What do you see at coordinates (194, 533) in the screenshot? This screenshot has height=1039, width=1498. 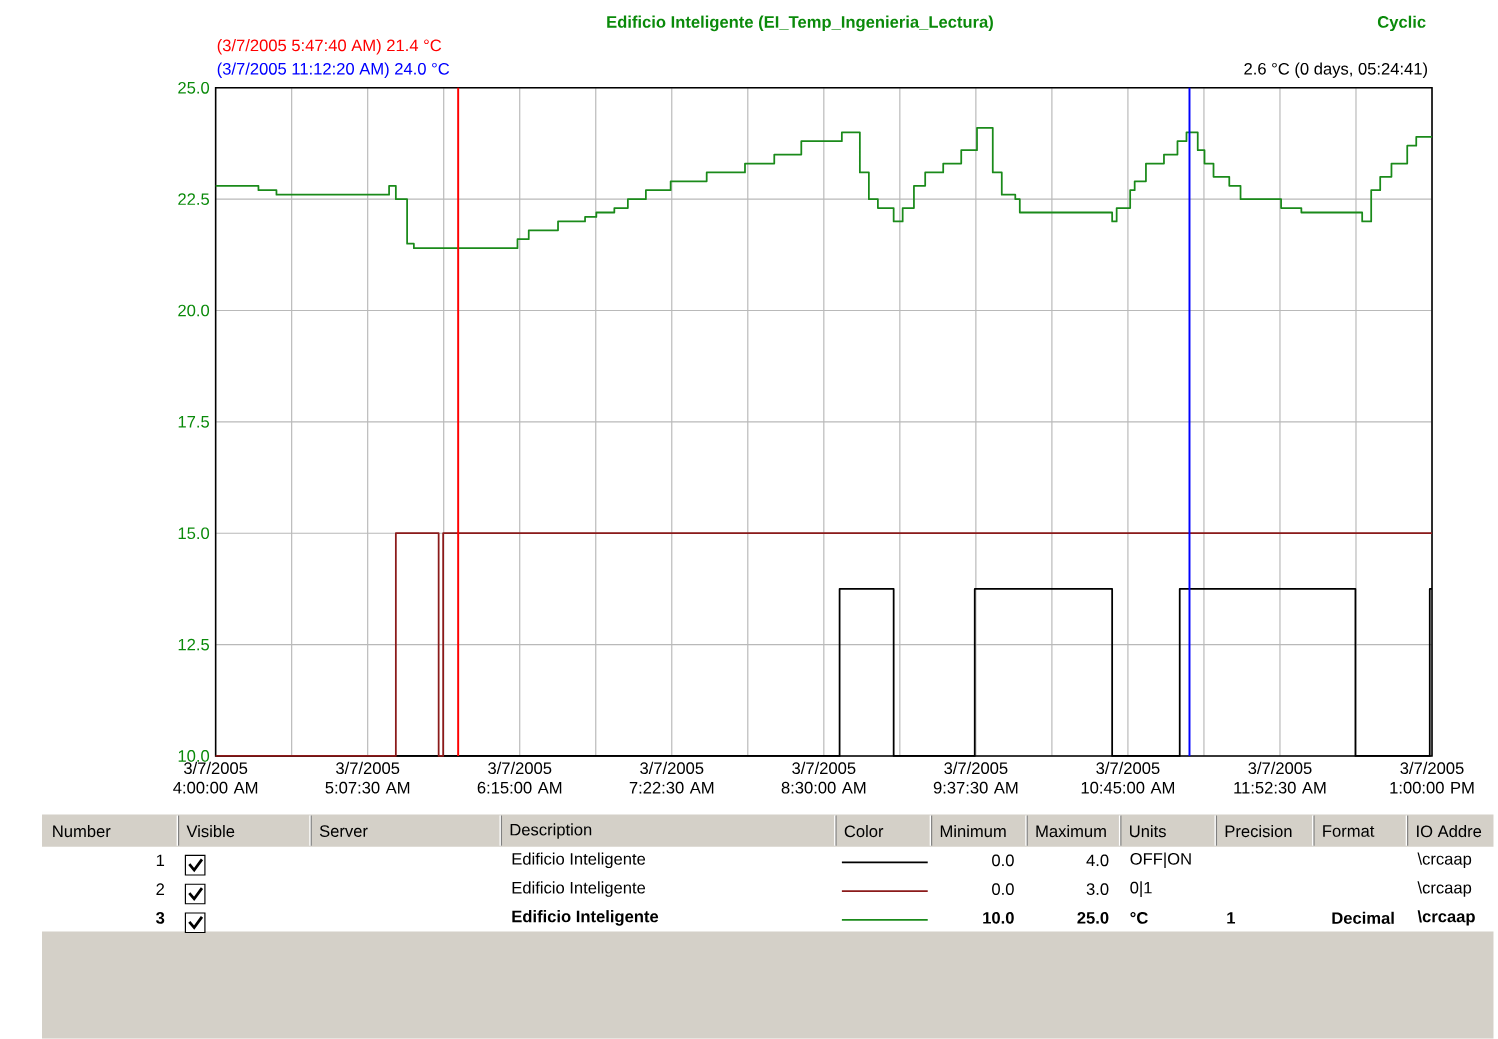 I see `y-tick-label: 15.0` at bounding box center [194, 533].